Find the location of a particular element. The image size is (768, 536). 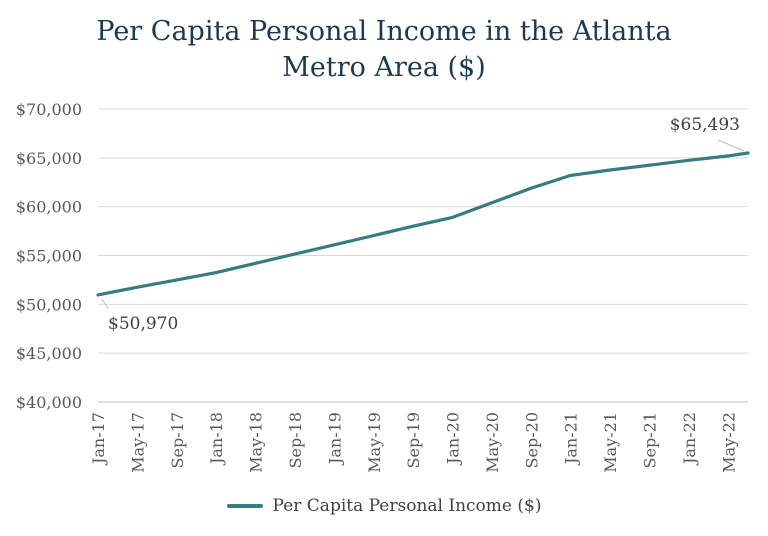

y-tick-label: $40,000 is located at coordinates (49, 402).